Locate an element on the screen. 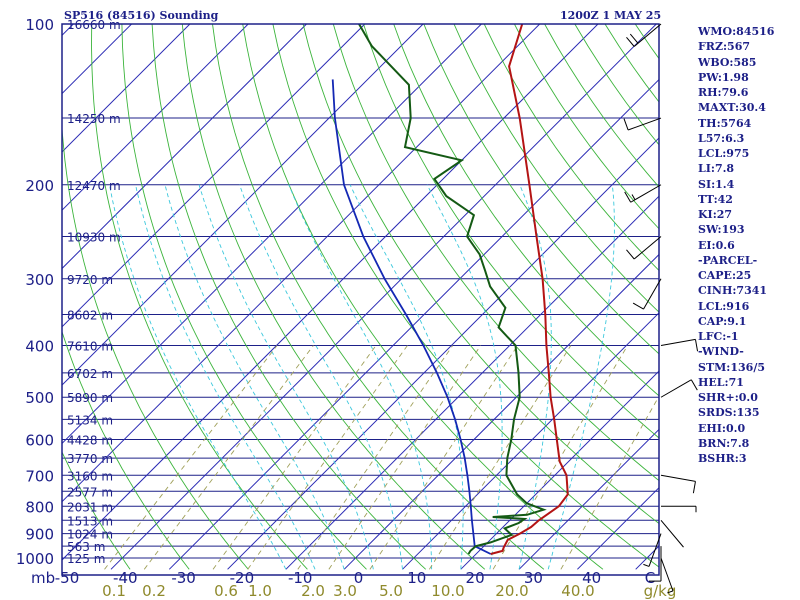 The width and height of the screenshot is (800, 600). index-item: FRZ:567 is located at coordinates (724, 47).